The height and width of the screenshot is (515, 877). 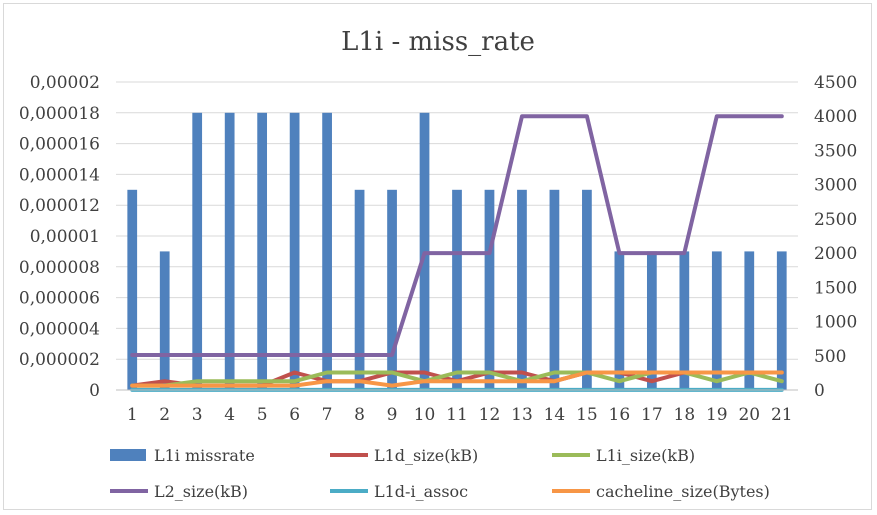 What do you see at coordinates (457, 415) in the screenshot?
I see `x-tick-label: 11` at bounding box center [457, 415].